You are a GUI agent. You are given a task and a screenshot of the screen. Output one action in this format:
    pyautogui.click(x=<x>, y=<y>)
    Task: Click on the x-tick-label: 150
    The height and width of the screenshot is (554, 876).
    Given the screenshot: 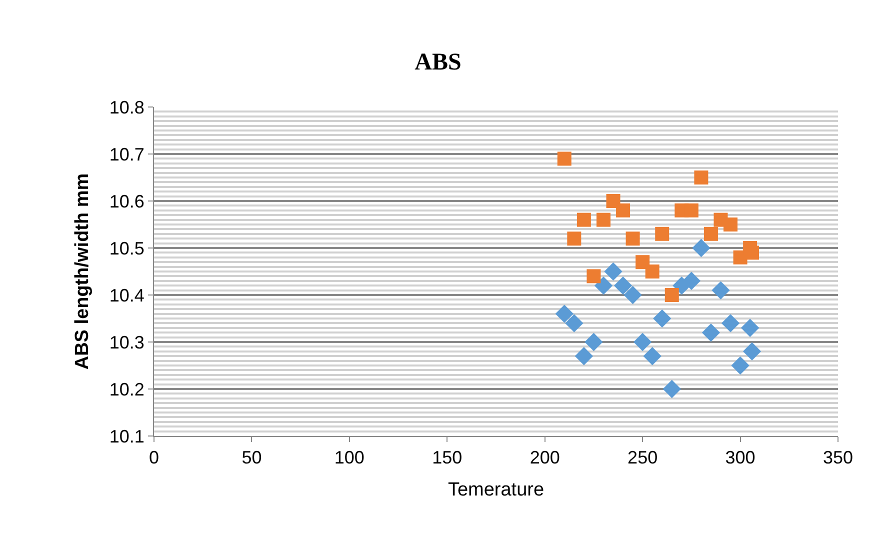 What is the action you would take?
    pyautogui.click(x=447, y=458)
    